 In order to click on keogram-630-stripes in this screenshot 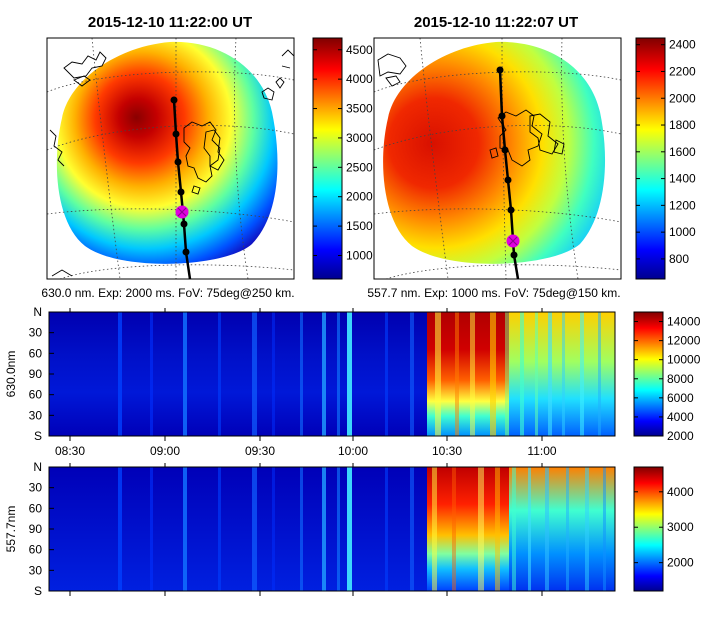, I will do `click(266, 374)`.